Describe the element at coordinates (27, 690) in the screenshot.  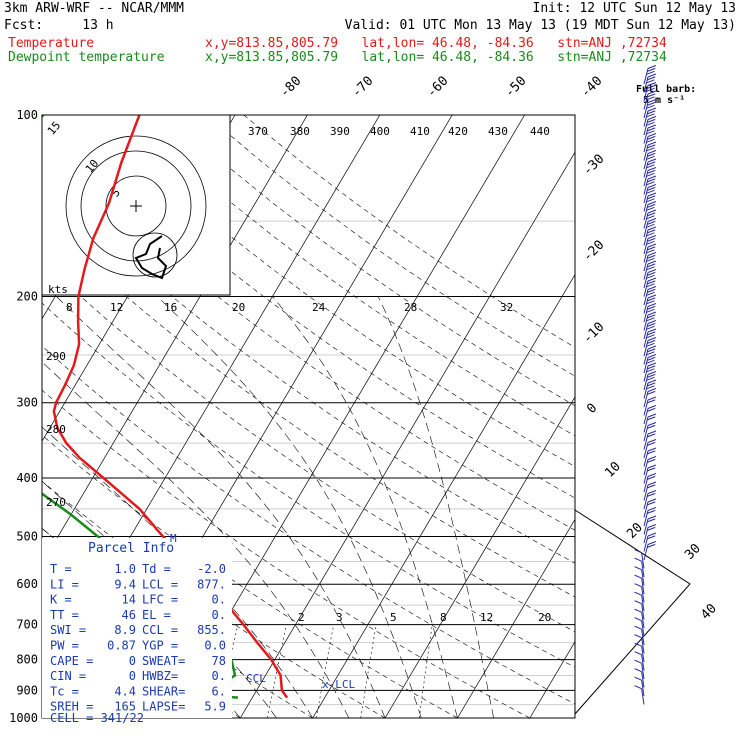
I see `pressure-label: 900` at that location.